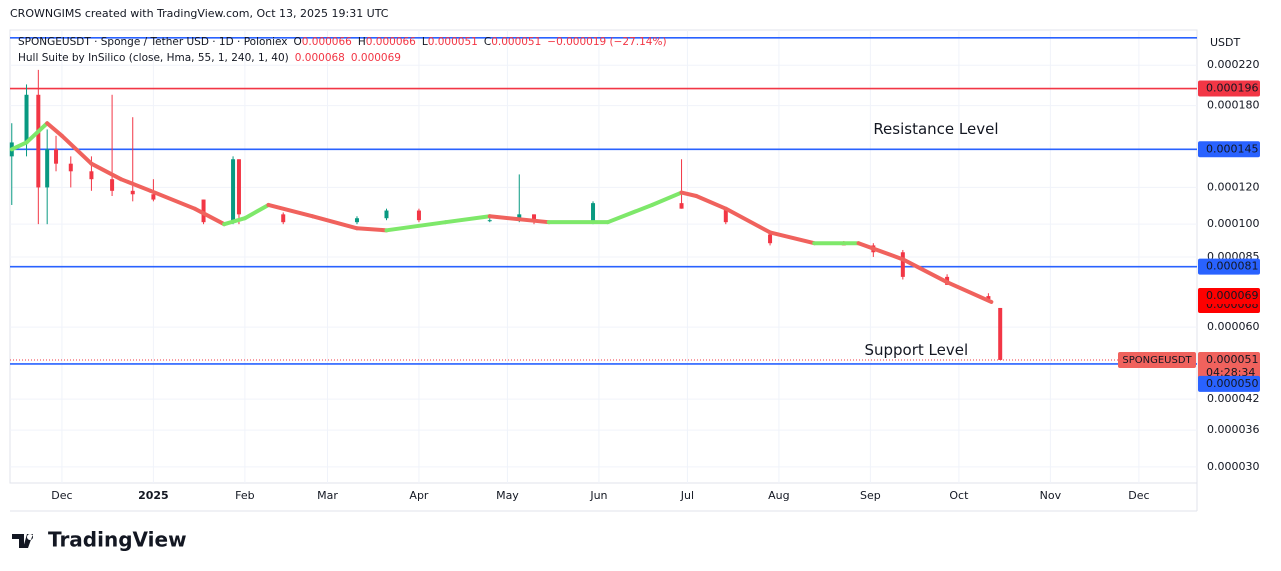 Image resolution: width=1281 pixels, height=571 pixels. Describe the element at coordinates (153, 495) in the screenshot. I see `x-tick-label: 2025` at that location.